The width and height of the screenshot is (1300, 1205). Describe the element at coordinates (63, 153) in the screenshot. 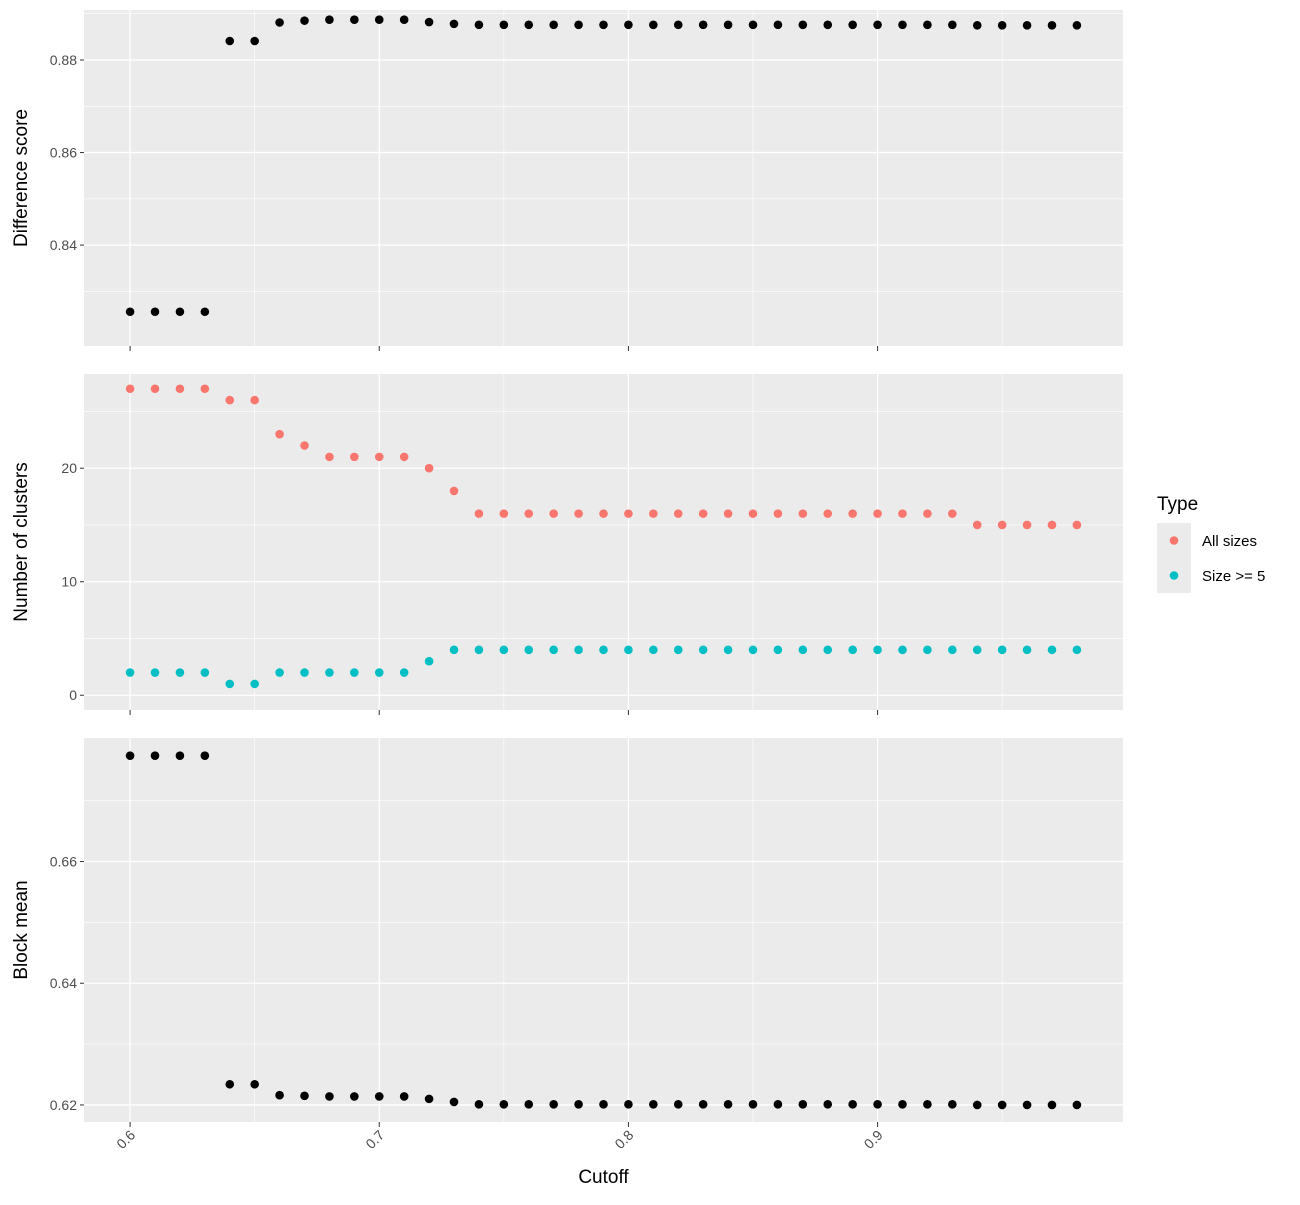

I see `y-tick-label: 0.86` at that location.